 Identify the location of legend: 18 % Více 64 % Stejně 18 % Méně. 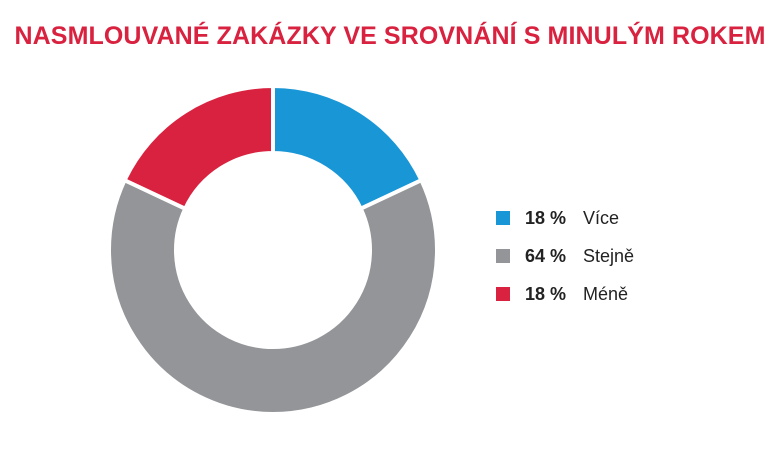
(565, 256).